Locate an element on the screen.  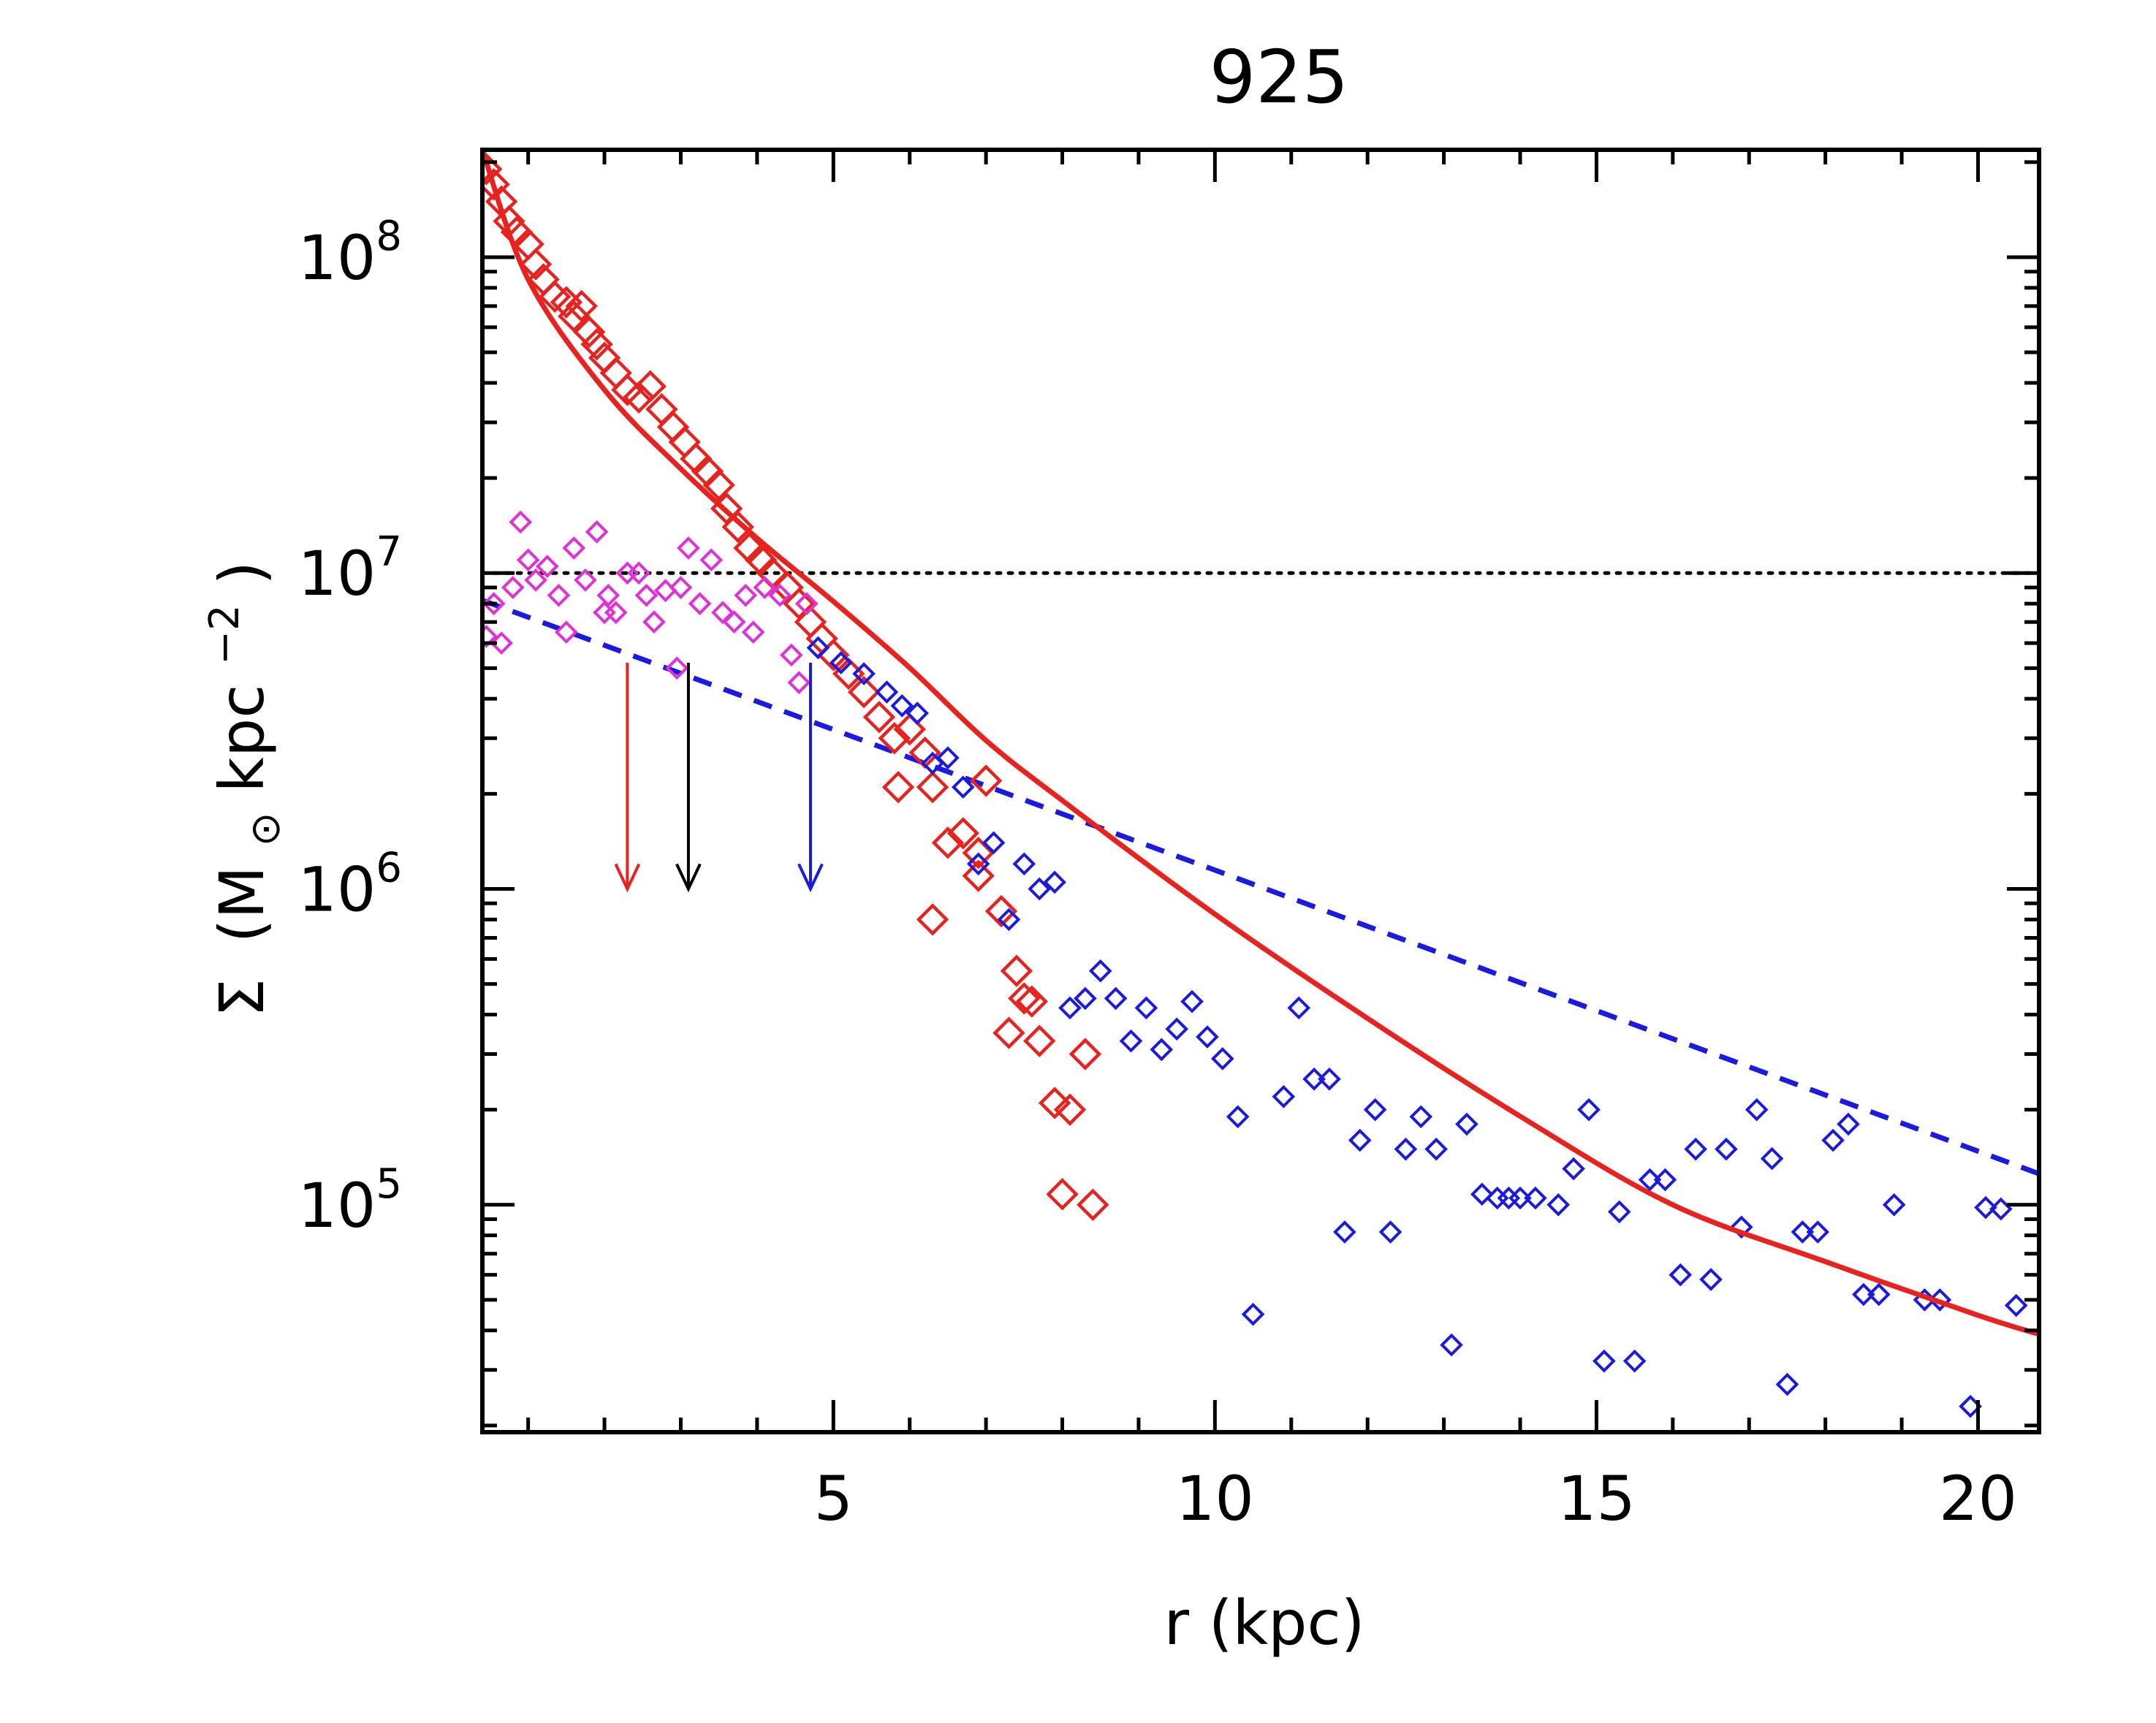
y-axis-title-unit: kpc is located at coordinates (242, 739).